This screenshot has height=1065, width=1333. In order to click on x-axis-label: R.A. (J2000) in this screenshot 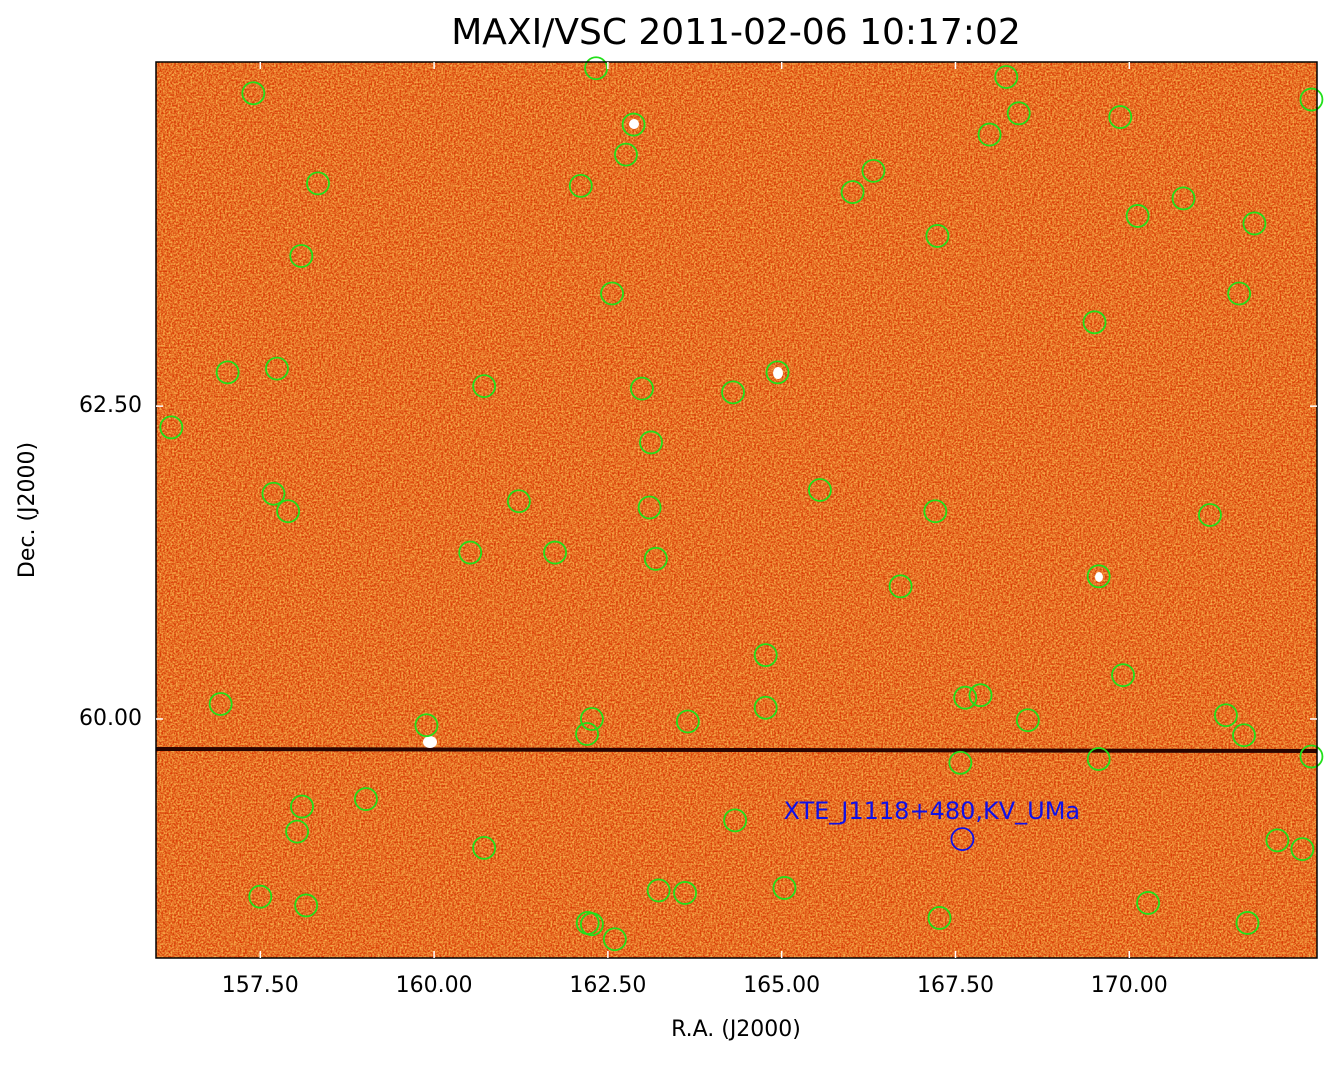, I will do `click(736, 1029)`.